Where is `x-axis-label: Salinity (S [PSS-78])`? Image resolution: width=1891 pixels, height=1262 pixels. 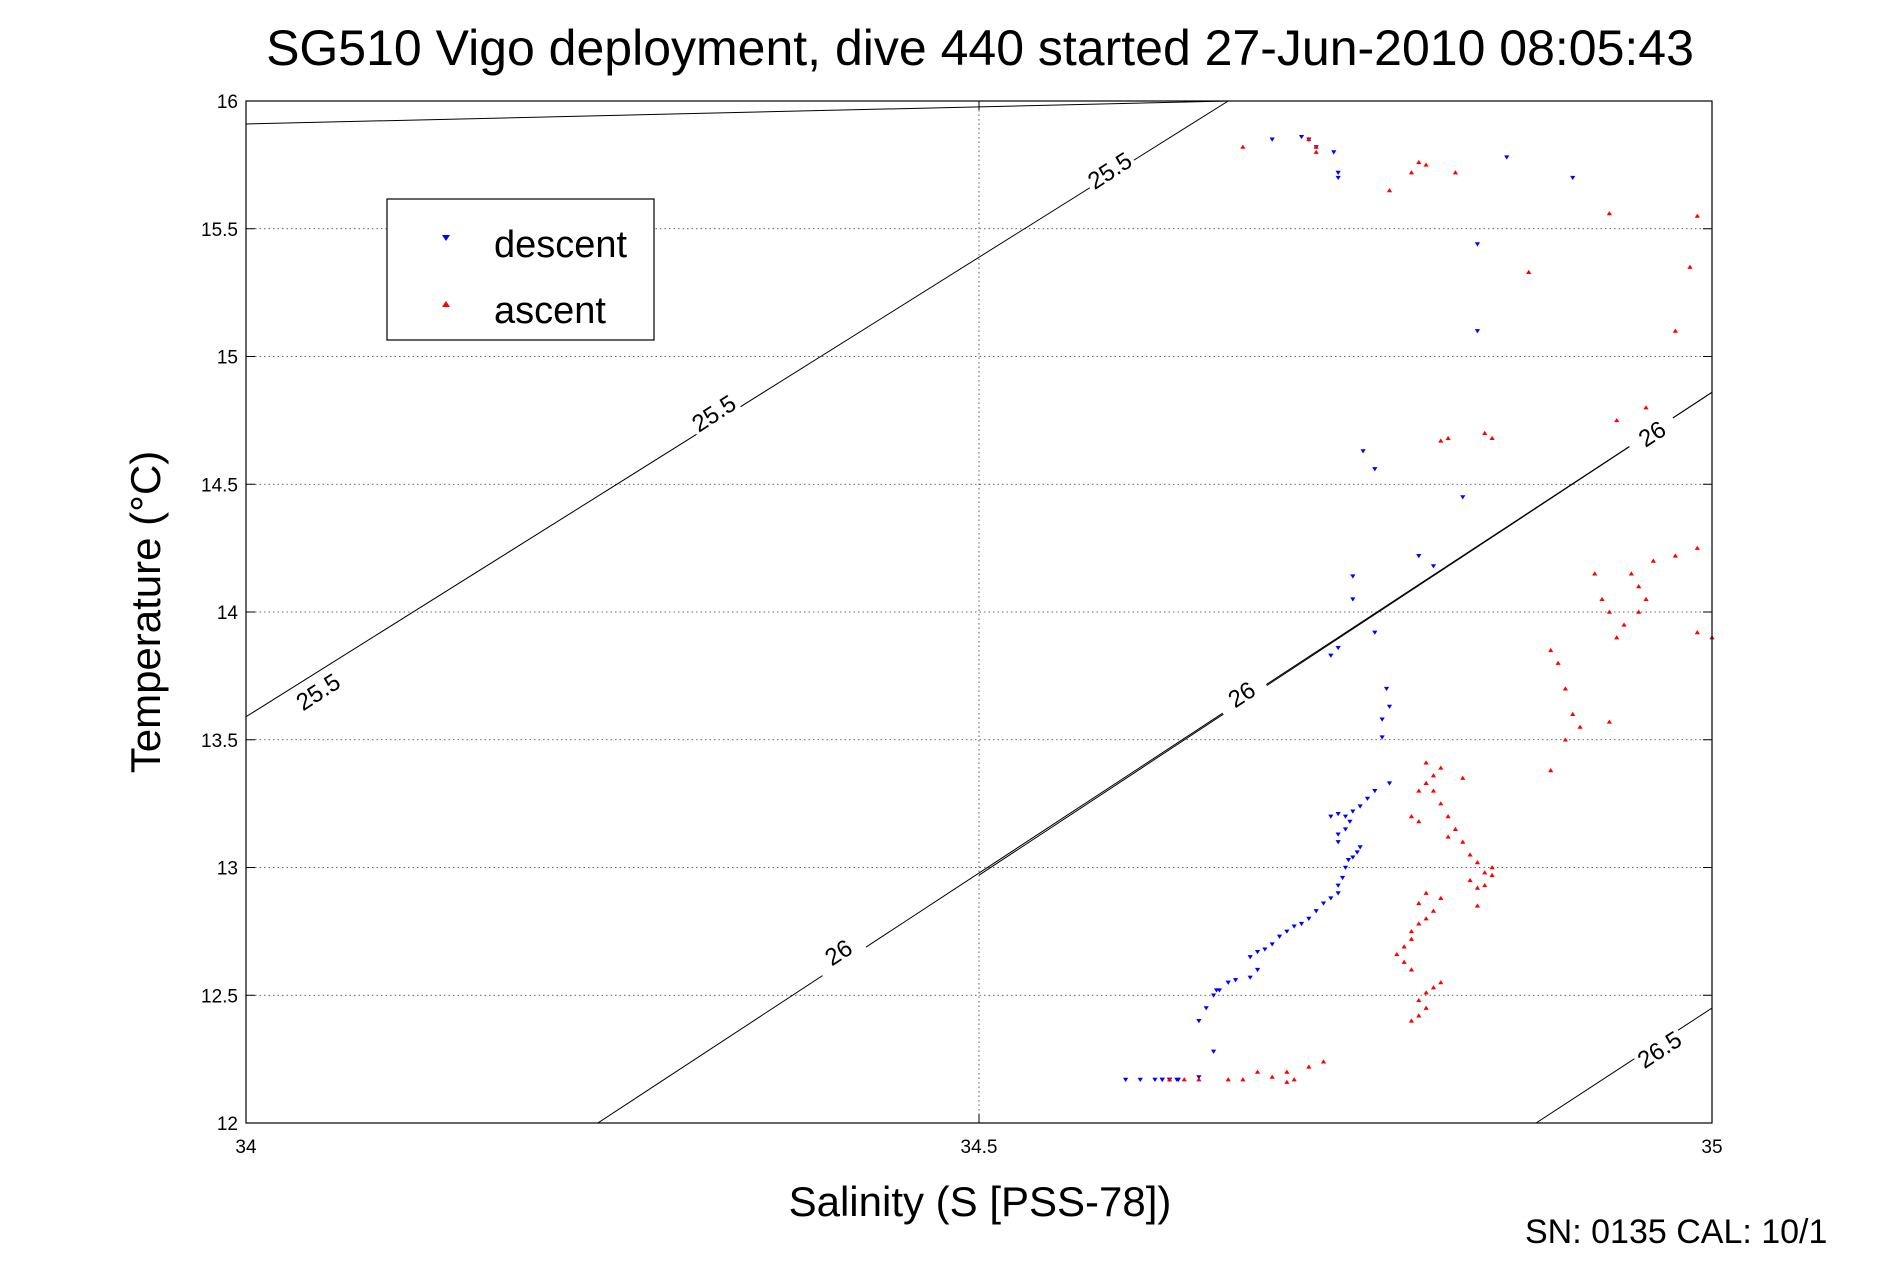 x-axis-label: Salinity (S [PSS-78]) is located at coordinates (980, 1201).